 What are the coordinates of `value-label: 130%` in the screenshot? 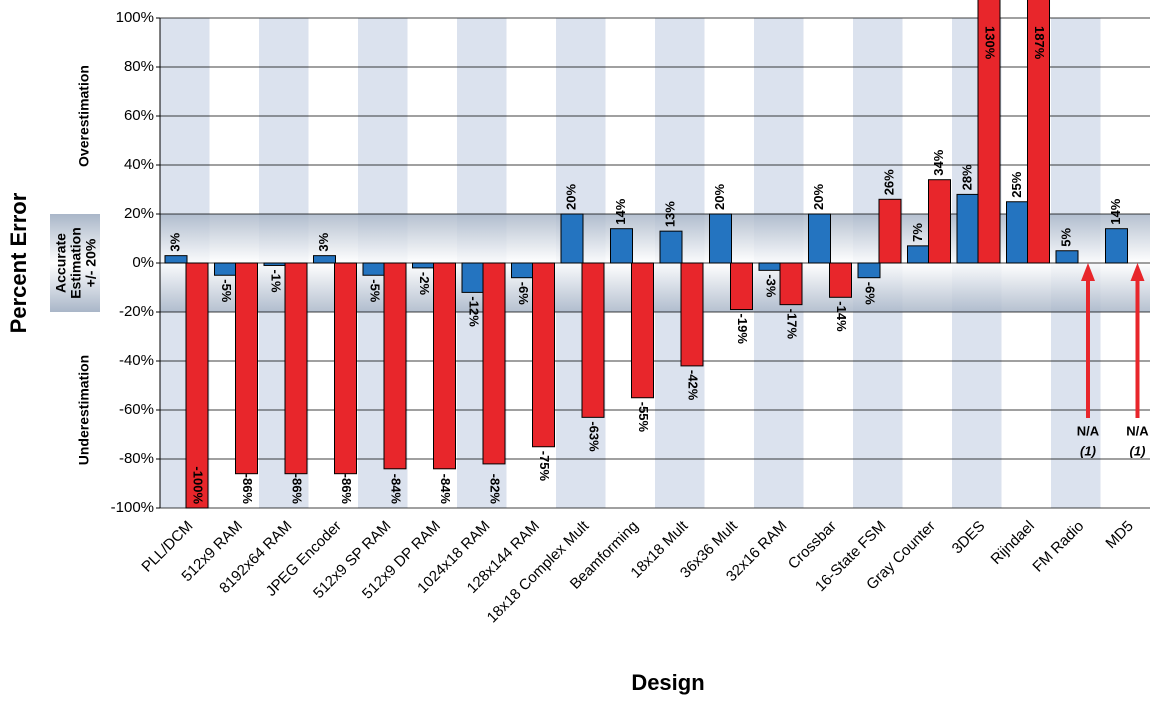 It's located at (990, 43).